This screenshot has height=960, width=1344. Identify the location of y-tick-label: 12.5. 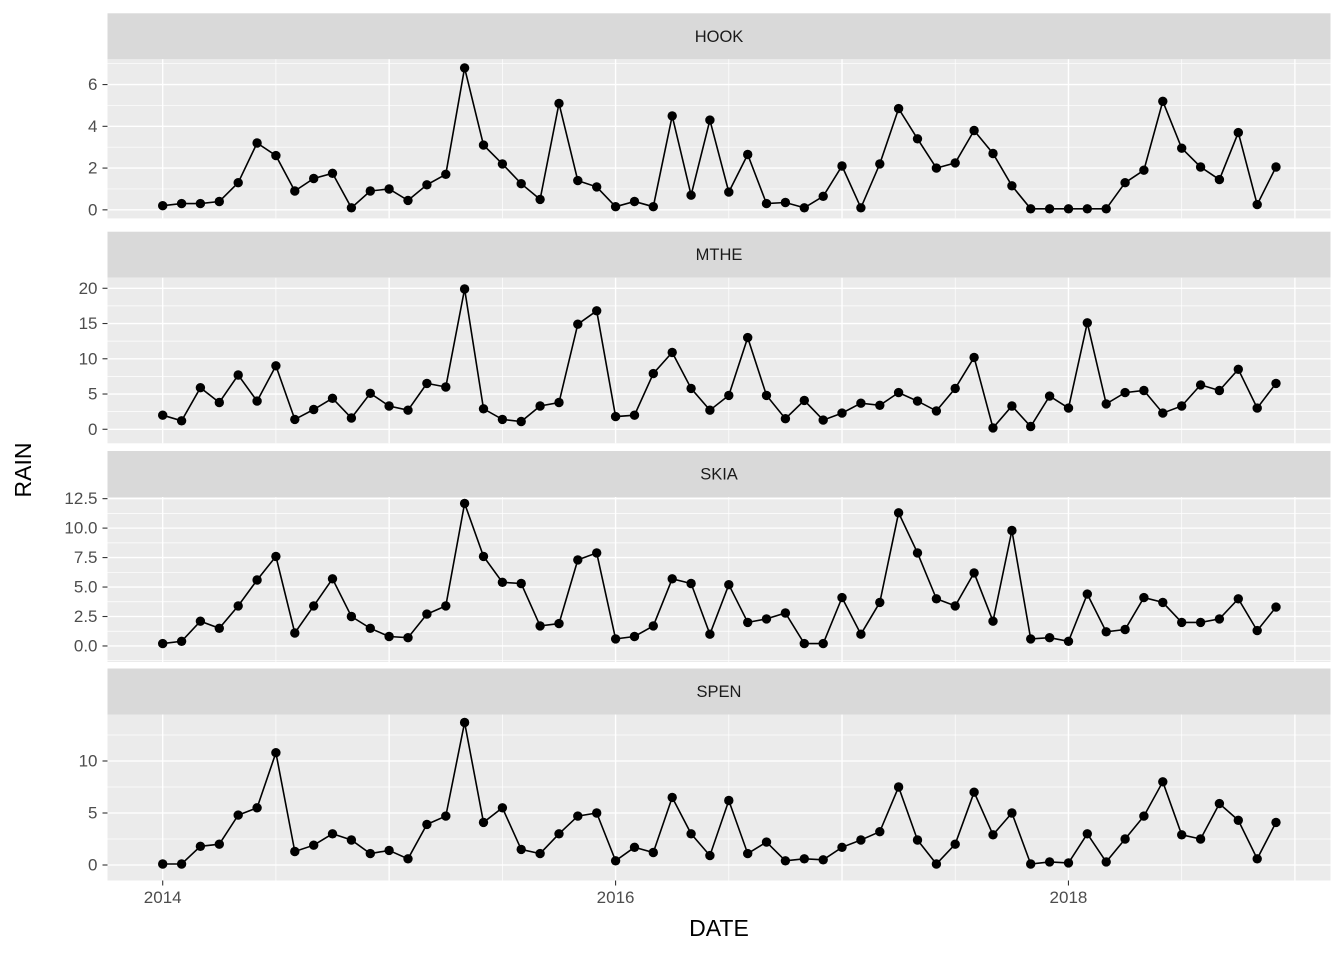
(80, 498).